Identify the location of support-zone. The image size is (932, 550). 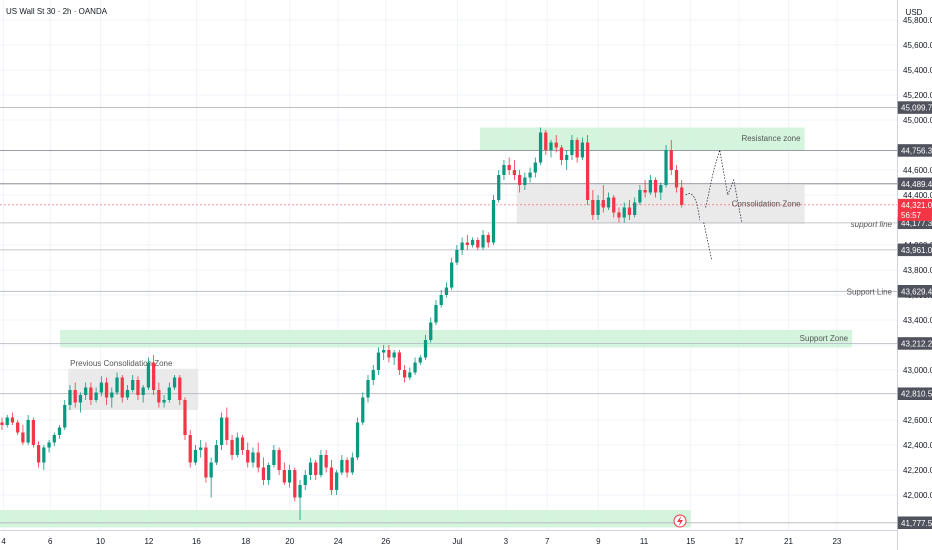
(456, 339).